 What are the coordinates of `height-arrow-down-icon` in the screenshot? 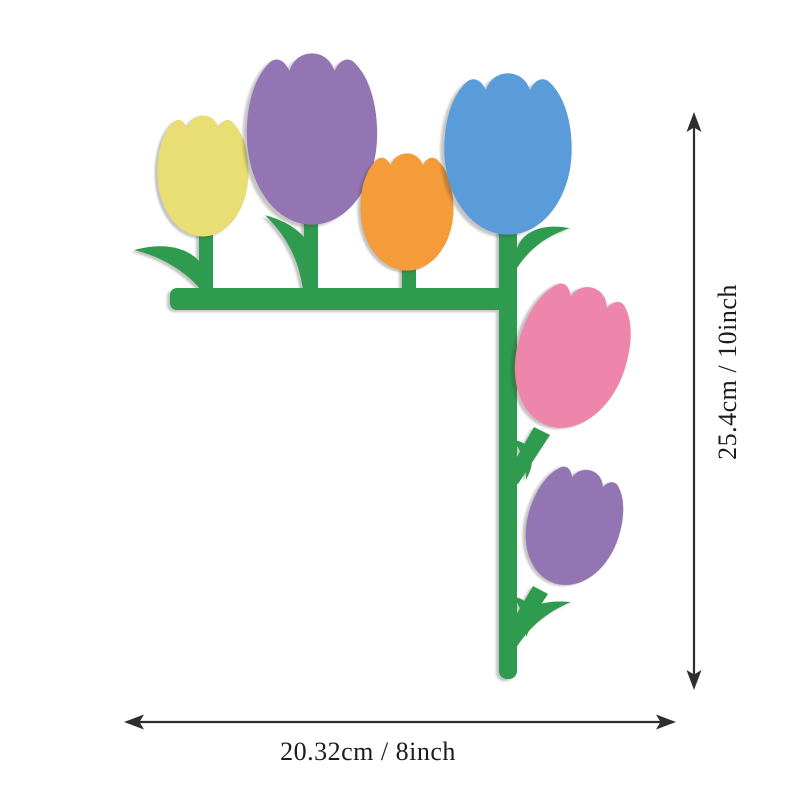 It's located at (694, 680).